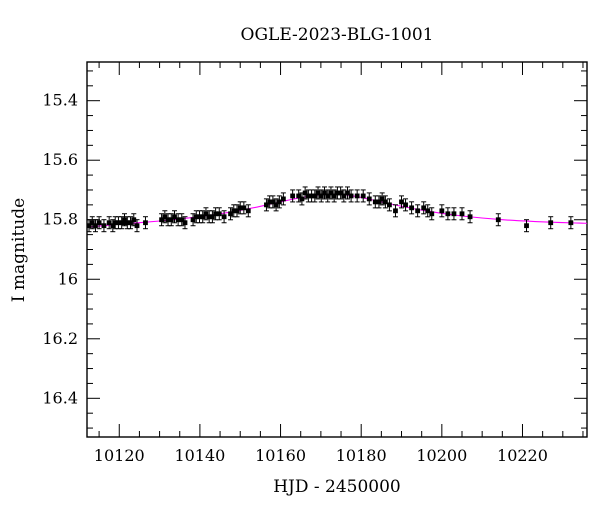  Describe the element at coordinates (60, 100) in the screenshot. I see `y-tick-label: 15.4` at that location.